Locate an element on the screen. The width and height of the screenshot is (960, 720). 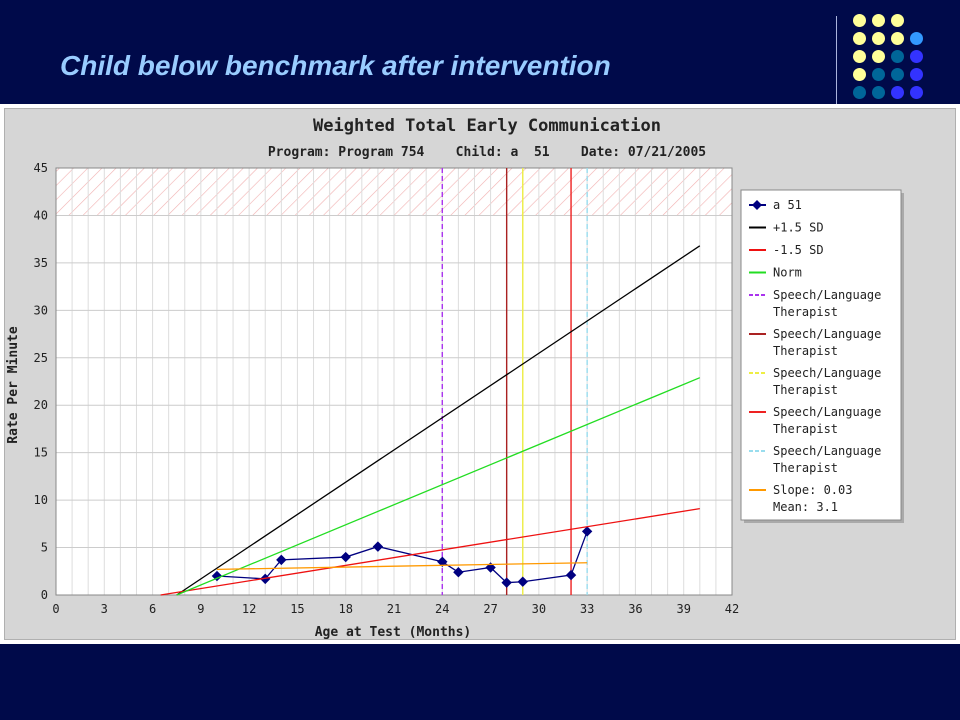
y-tick-label: 5 is located at coordinates (44, 548).